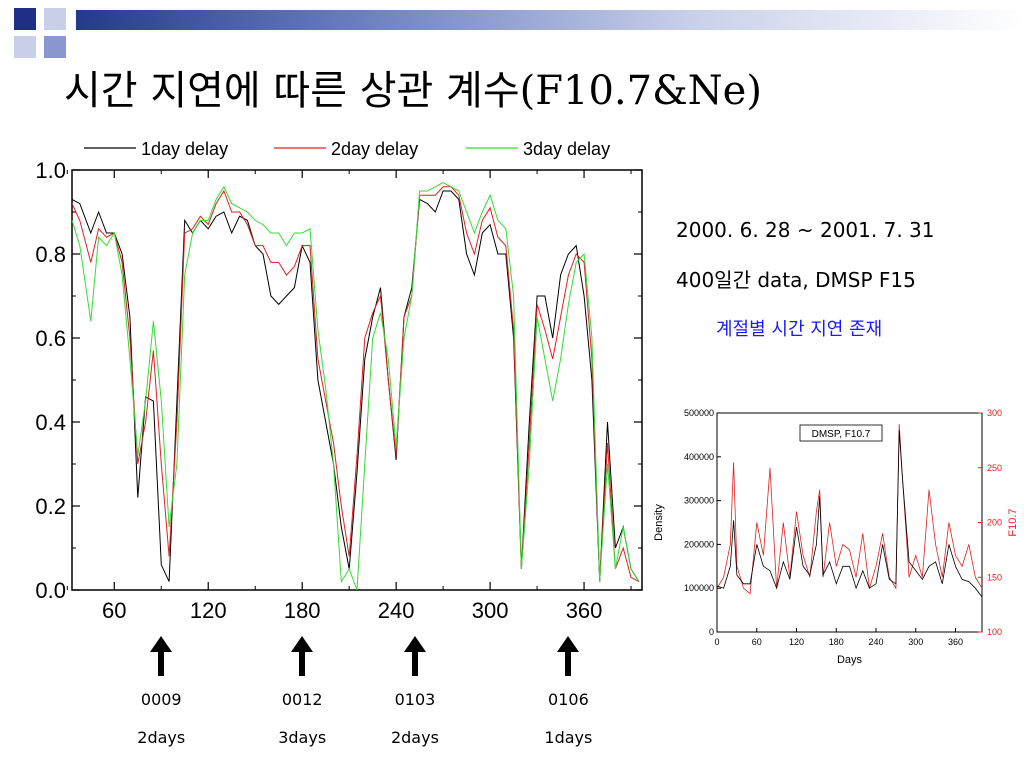  Describe the element at coordinates (568, 737) in the screenshot. I see `marker-delay: 1days` at that location.